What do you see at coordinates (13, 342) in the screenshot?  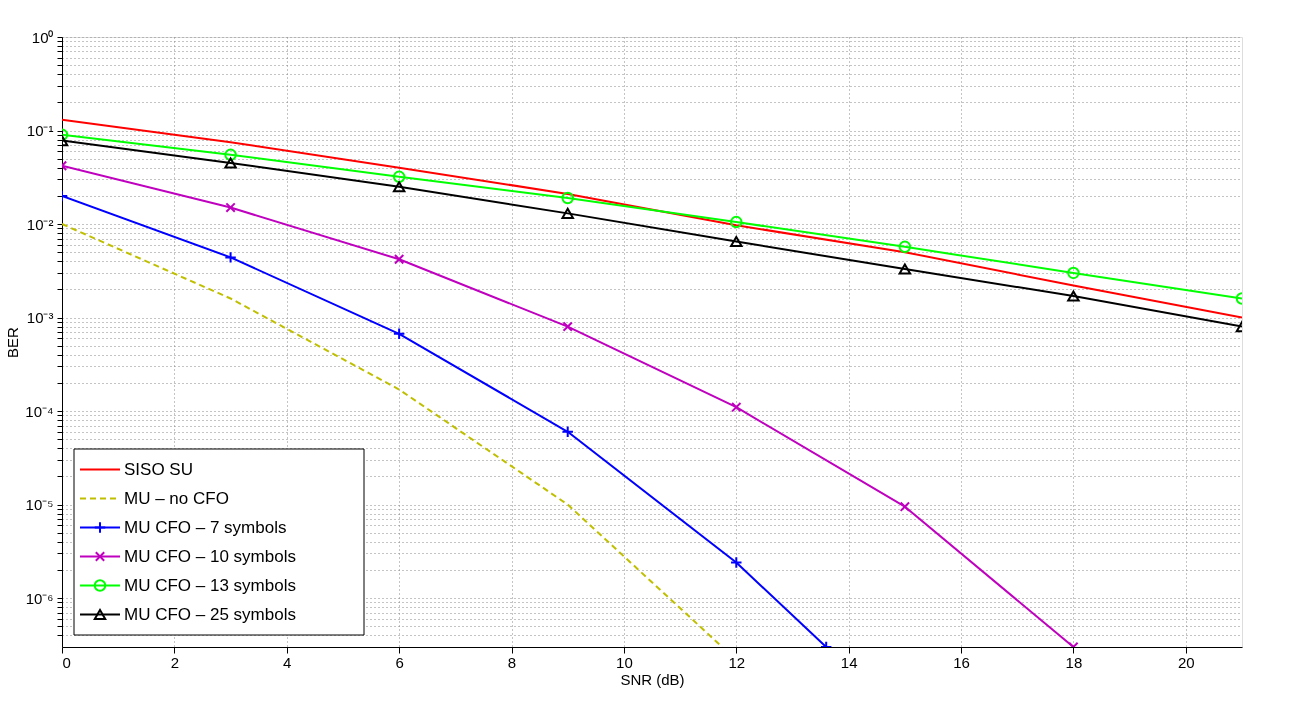 I see `y-axis-title: BER` at bounding box center [13, 342].